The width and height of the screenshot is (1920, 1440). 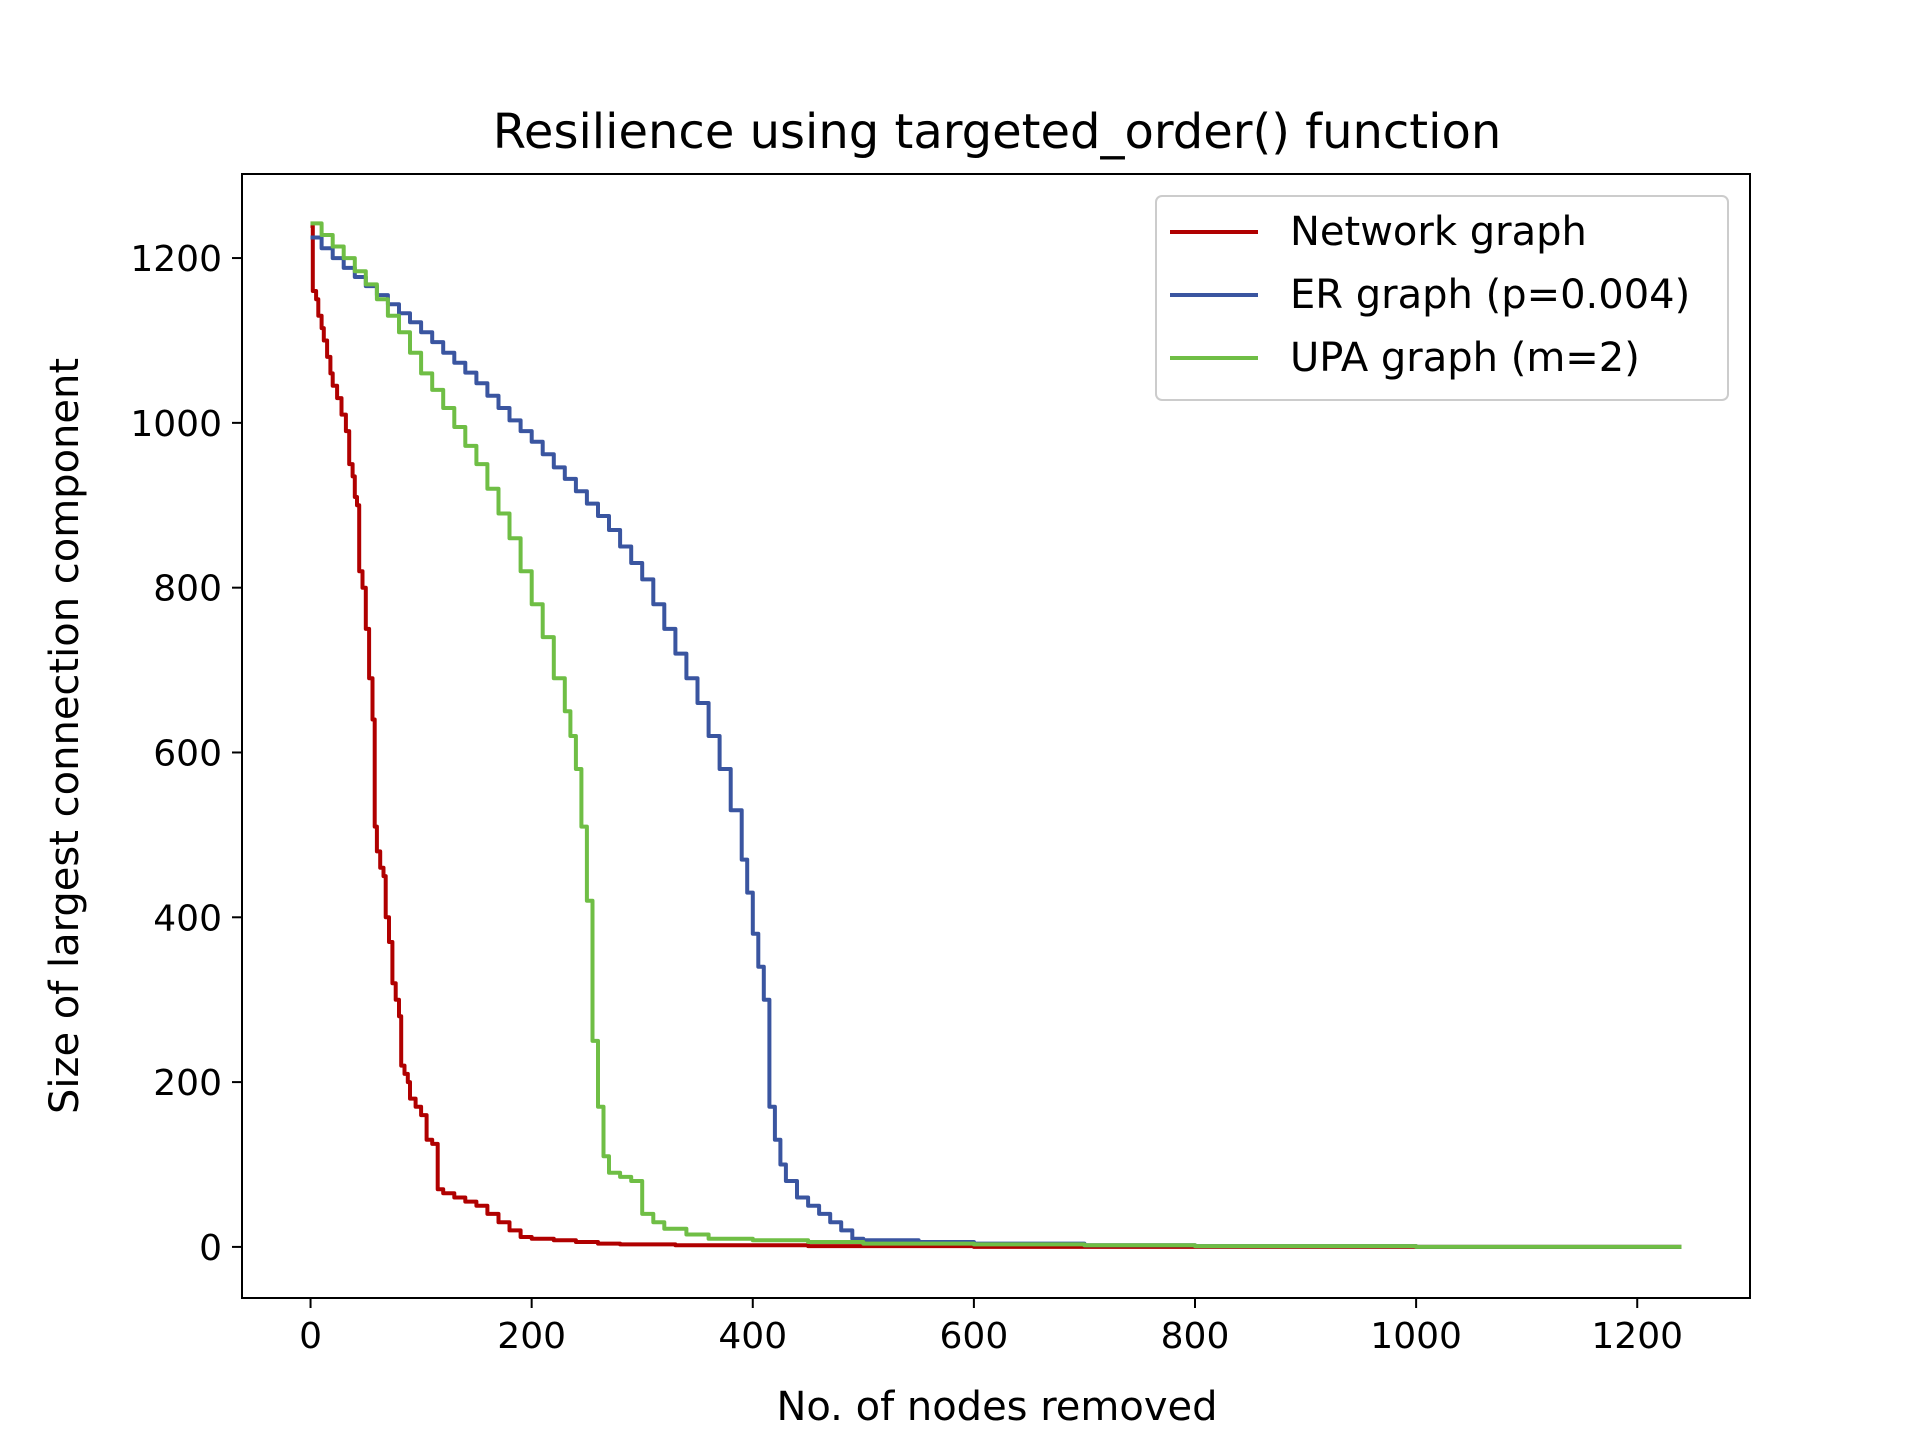 I want to click on y-tick-label: 200, so click(x=187, y=1083).